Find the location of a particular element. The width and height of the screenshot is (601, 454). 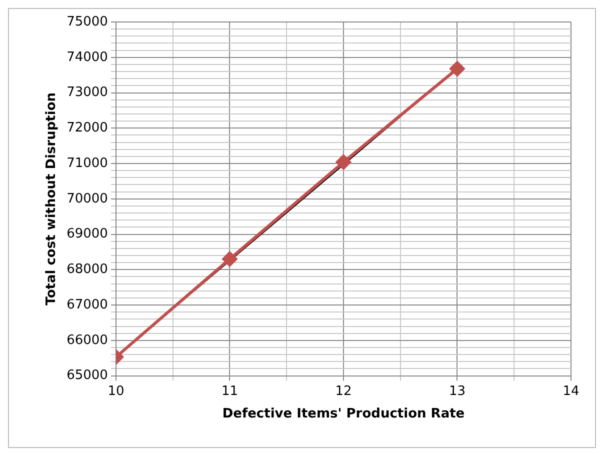

y-tick-label: 69000 is located at coordinates (87, 234).